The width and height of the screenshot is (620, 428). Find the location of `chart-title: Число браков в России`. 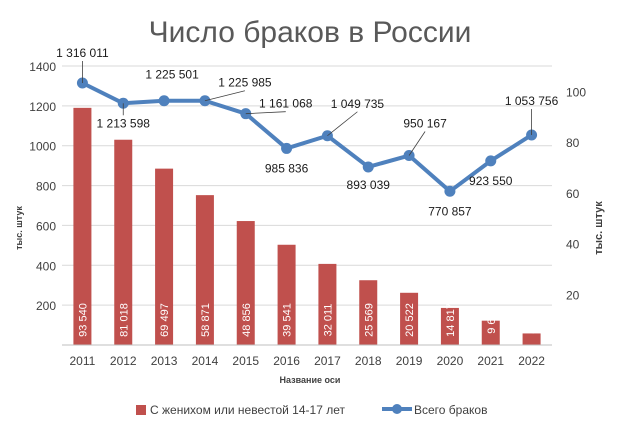

chart-title: Число браков в России is located at coordinates (310, 32).